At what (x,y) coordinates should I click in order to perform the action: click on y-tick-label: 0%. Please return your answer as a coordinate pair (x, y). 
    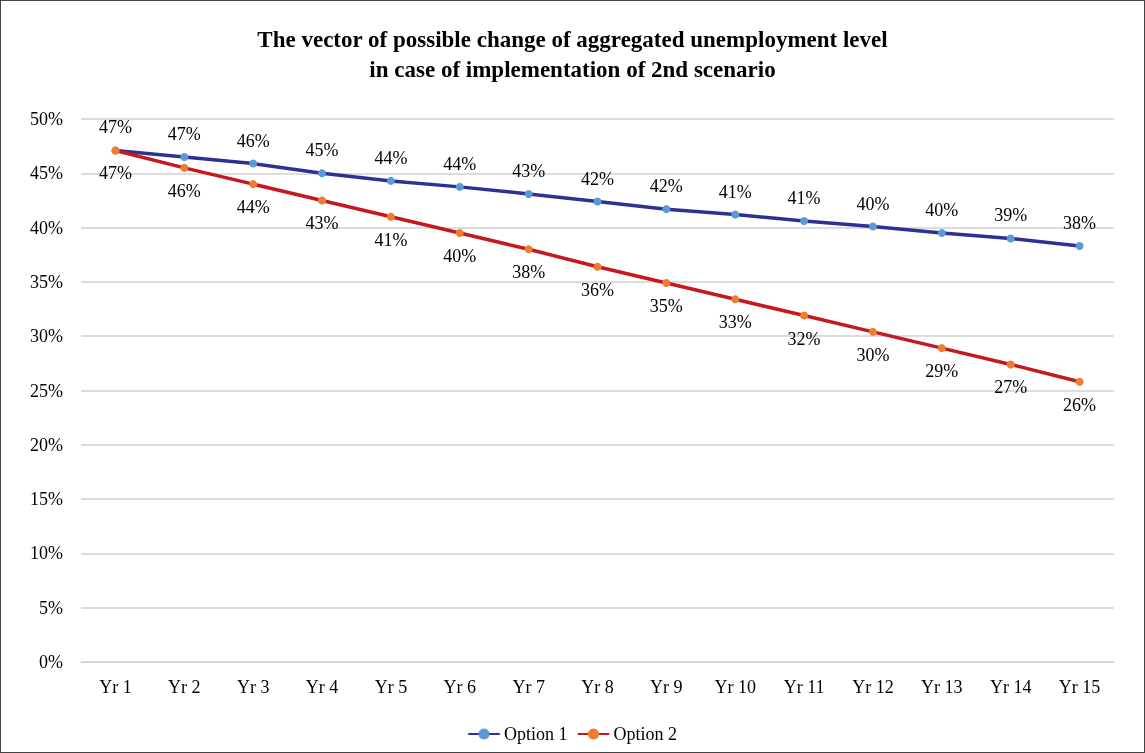
    Looking at the image, I should click on (51, 662).